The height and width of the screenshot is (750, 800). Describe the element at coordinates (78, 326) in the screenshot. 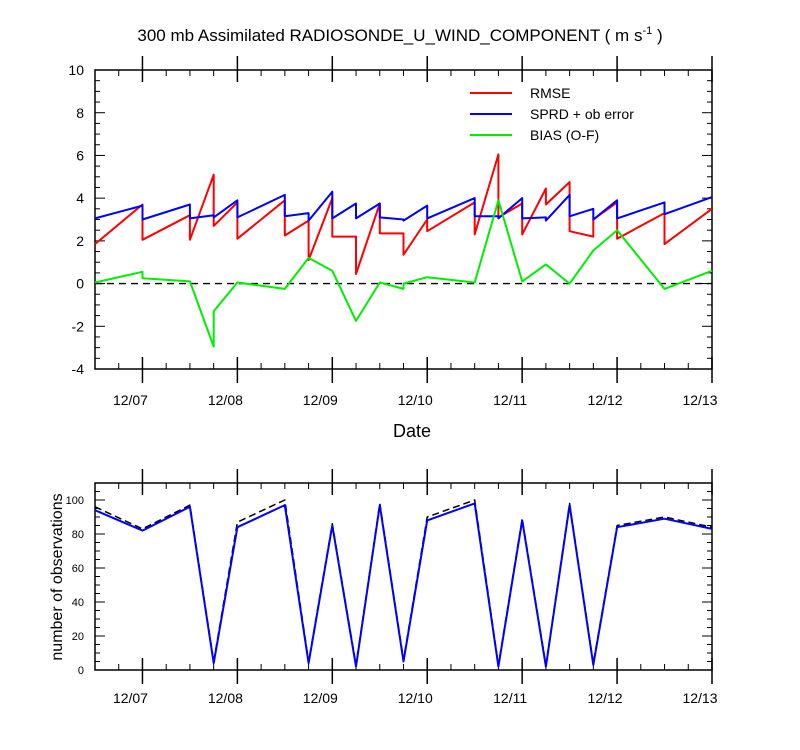

I see `y-tick-label: -2` at that location.